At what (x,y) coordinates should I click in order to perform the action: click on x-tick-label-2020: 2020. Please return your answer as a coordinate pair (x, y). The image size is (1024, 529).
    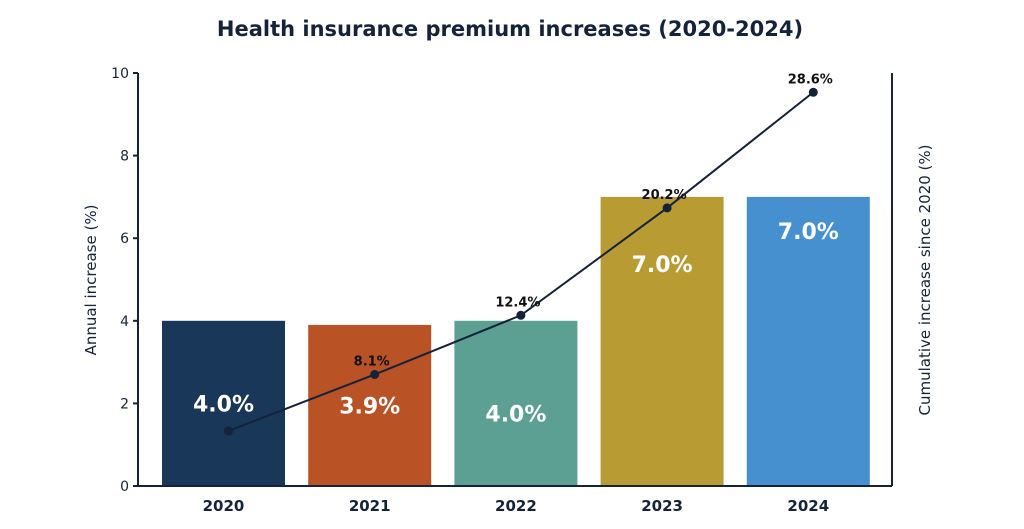
    Looking at the image, I should click on (224, 506).